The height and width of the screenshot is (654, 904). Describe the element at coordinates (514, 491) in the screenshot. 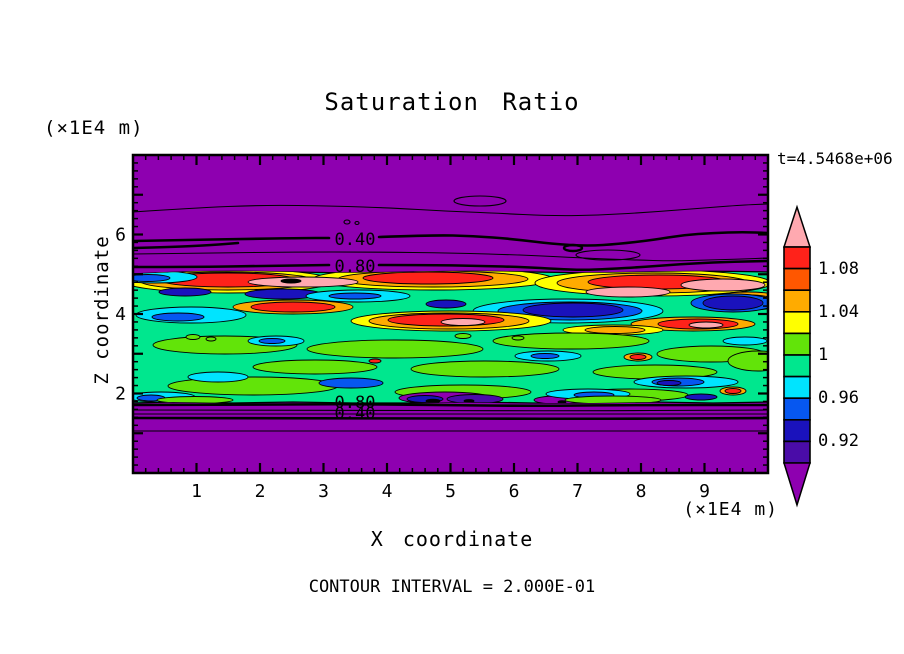

I see `x-tick-label: 6` at that location.